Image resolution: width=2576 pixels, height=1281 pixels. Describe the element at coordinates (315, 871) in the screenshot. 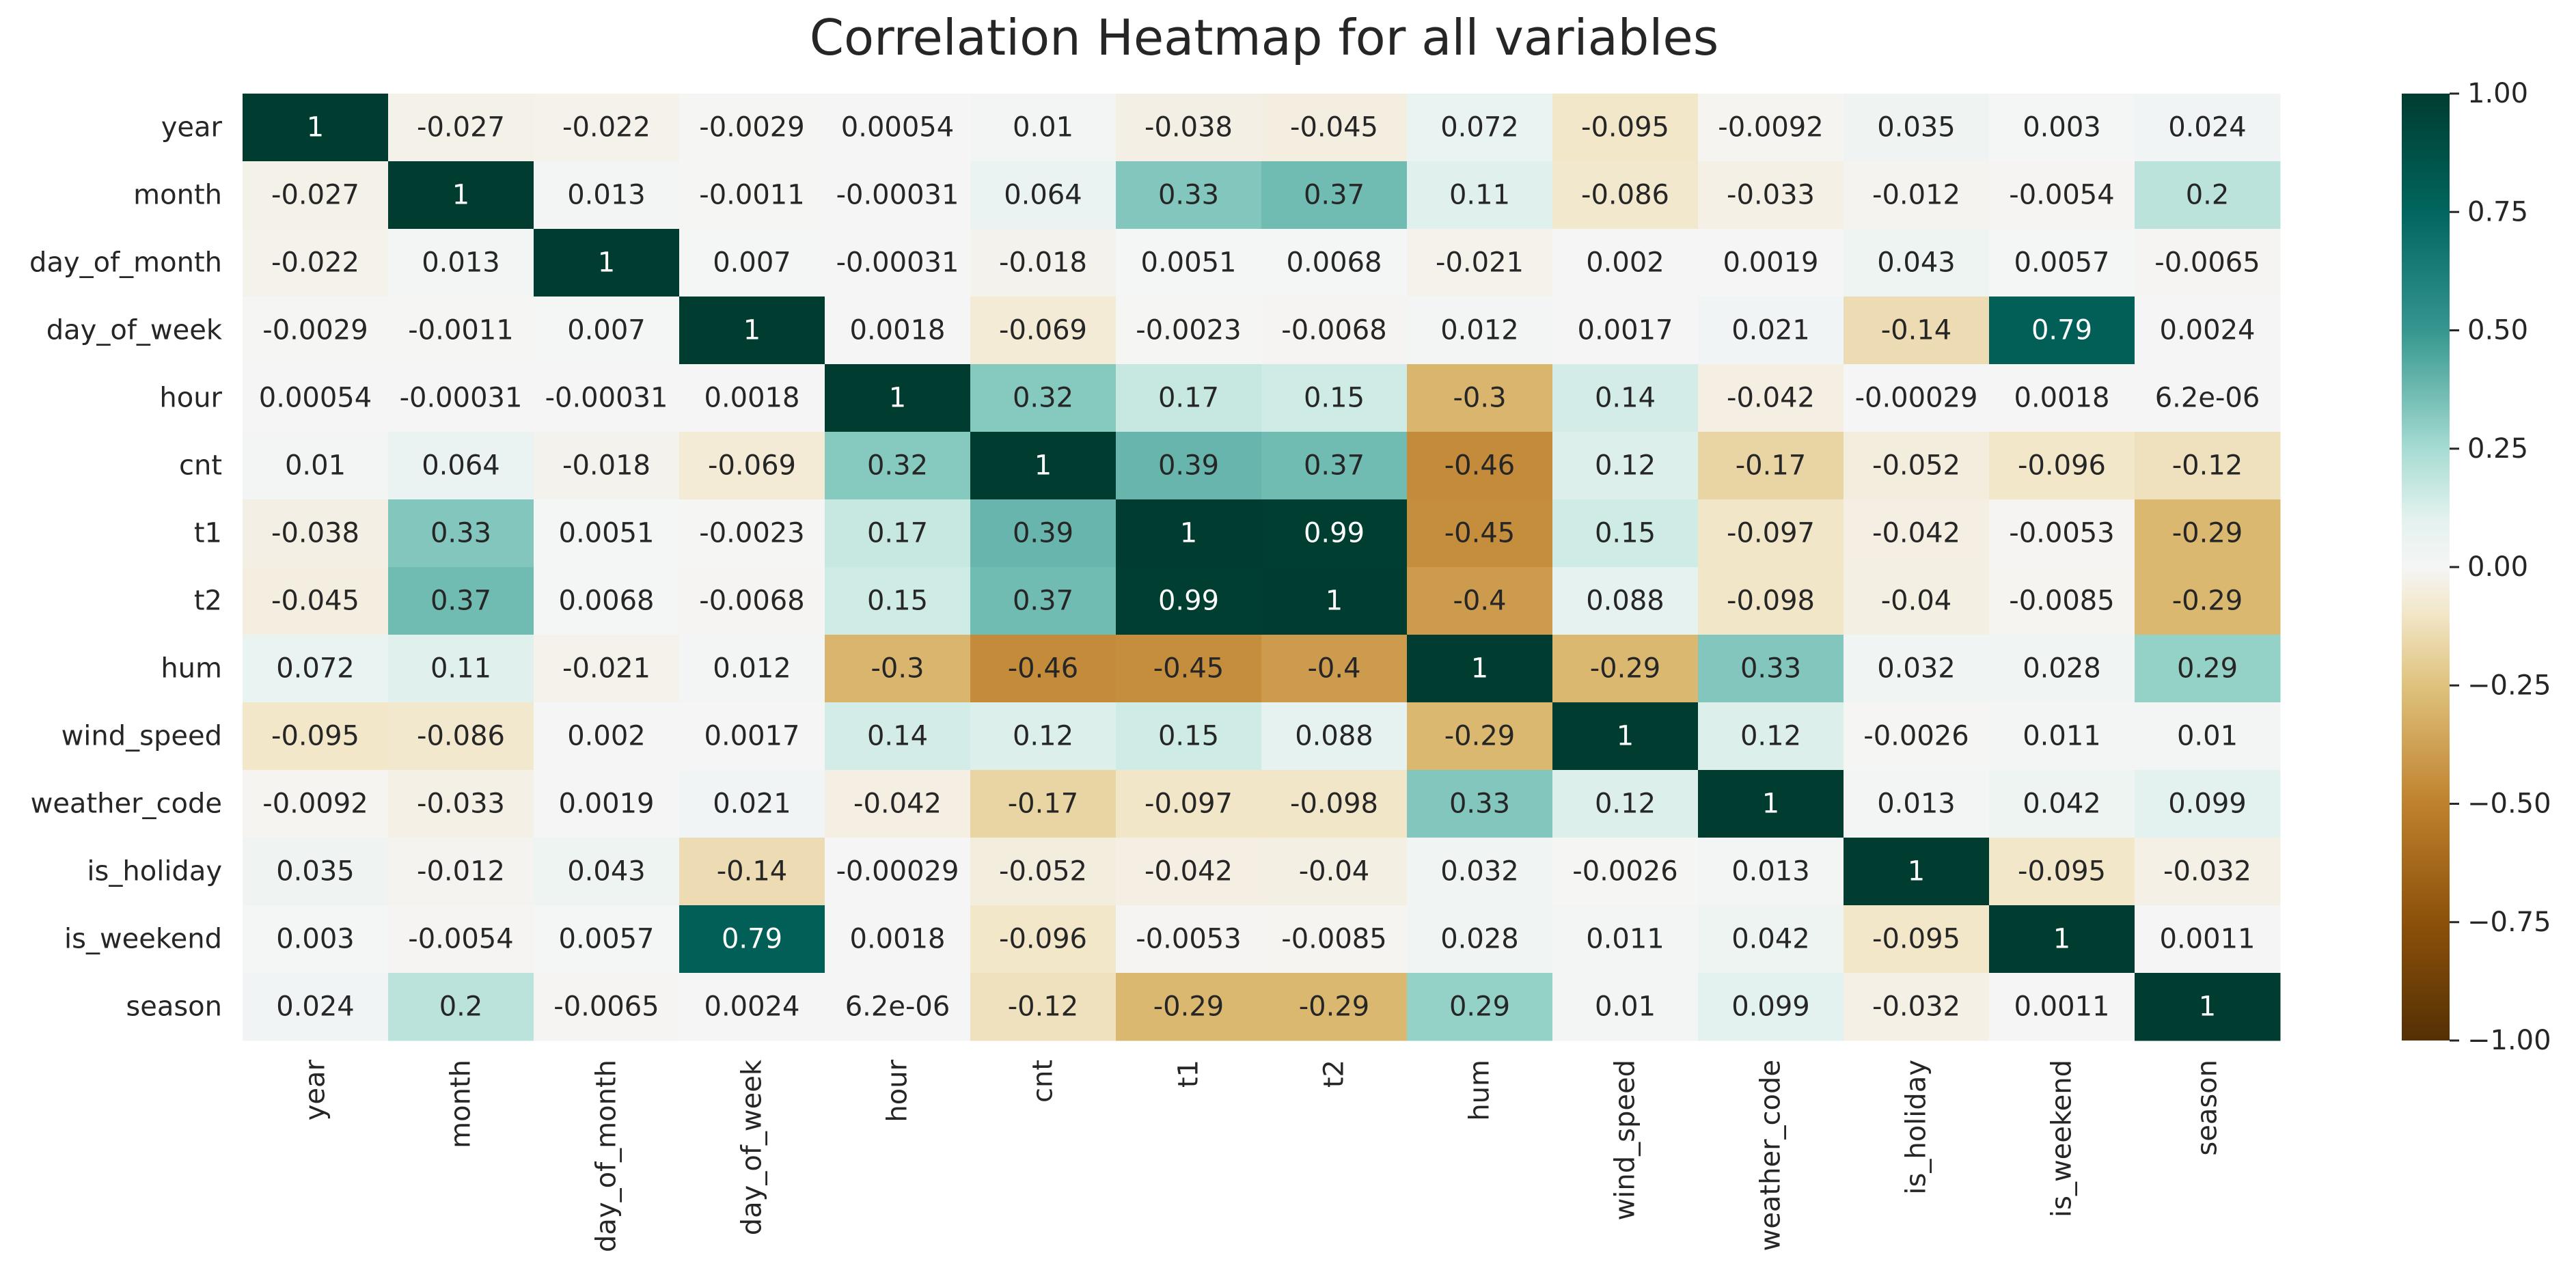

I see `cell-value-label: 0.035` at that location.